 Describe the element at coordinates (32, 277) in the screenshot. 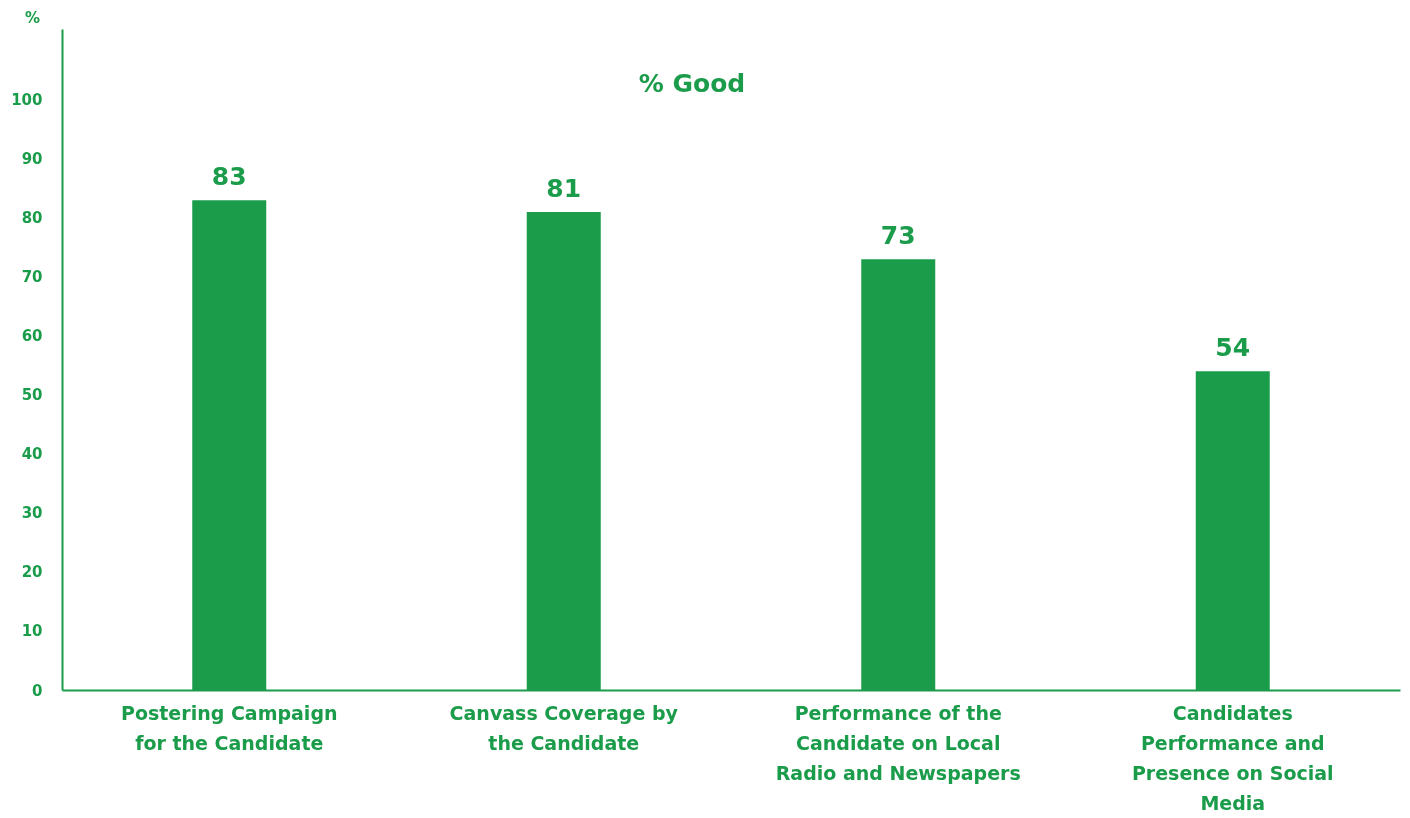

I see `y-tick-label: 70` at that location.